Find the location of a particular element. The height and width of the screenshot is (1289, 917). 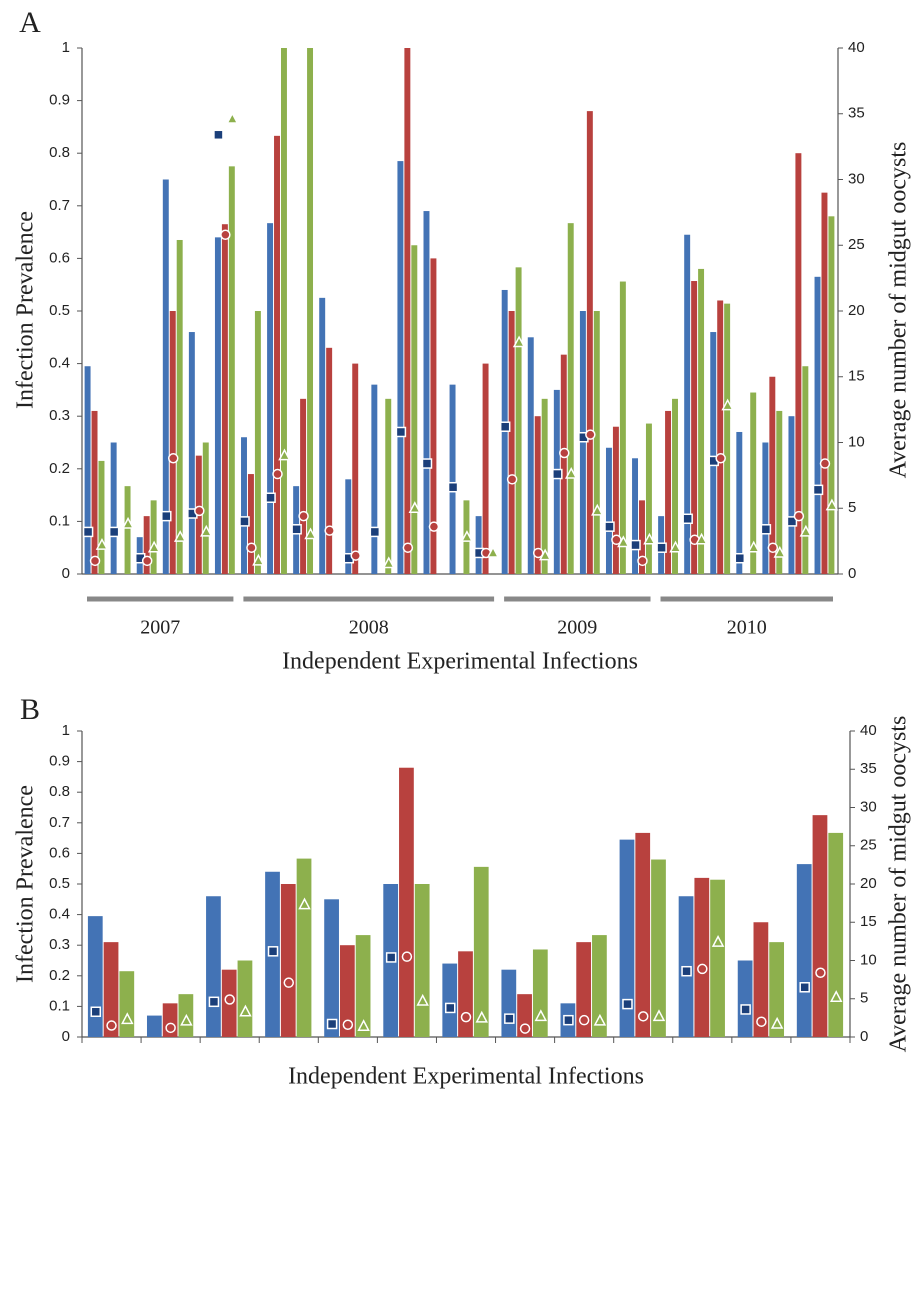

y-tick-label: 1 is located at coordinates (66, 47).